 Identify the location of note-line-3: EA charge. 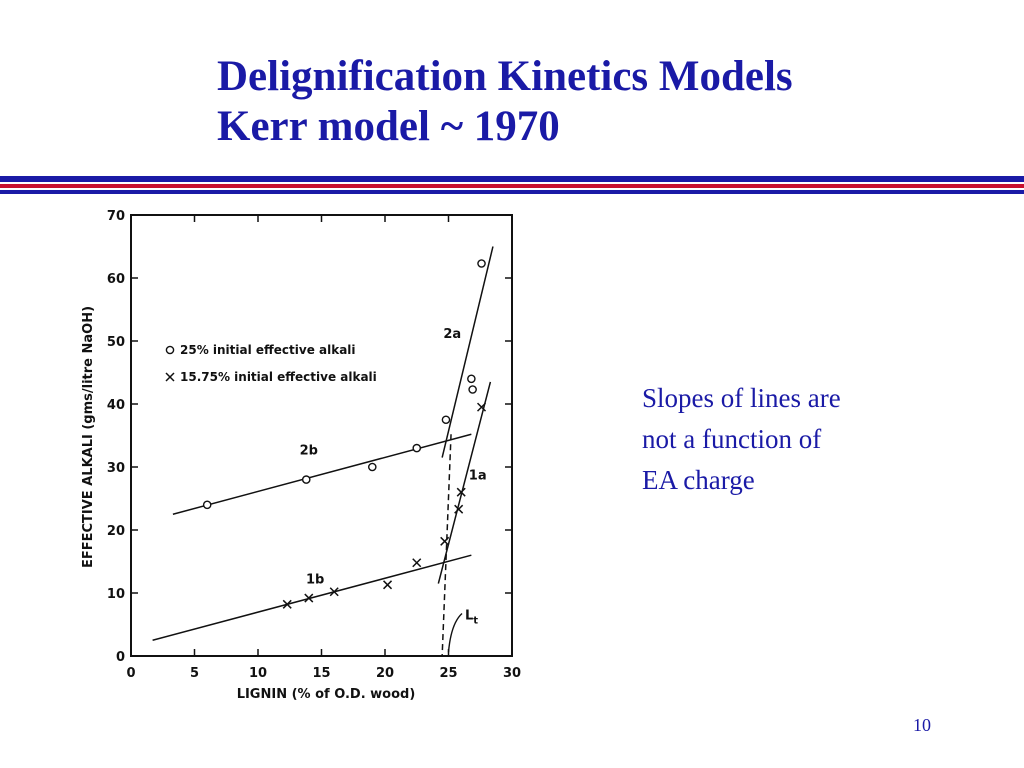
(698, 480).